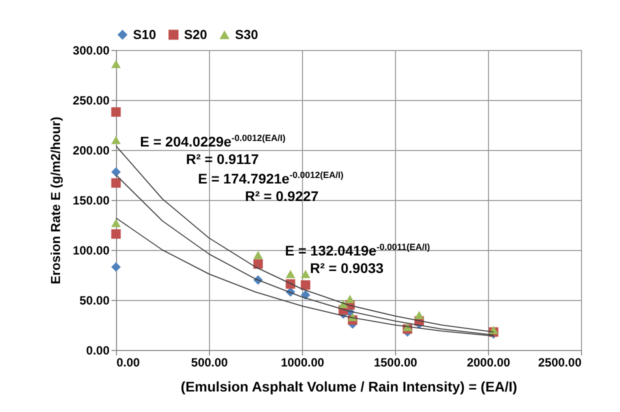 The width and height of the screenshot is (620, 412). I want to click on legend-label: S20, so click(196, 34).